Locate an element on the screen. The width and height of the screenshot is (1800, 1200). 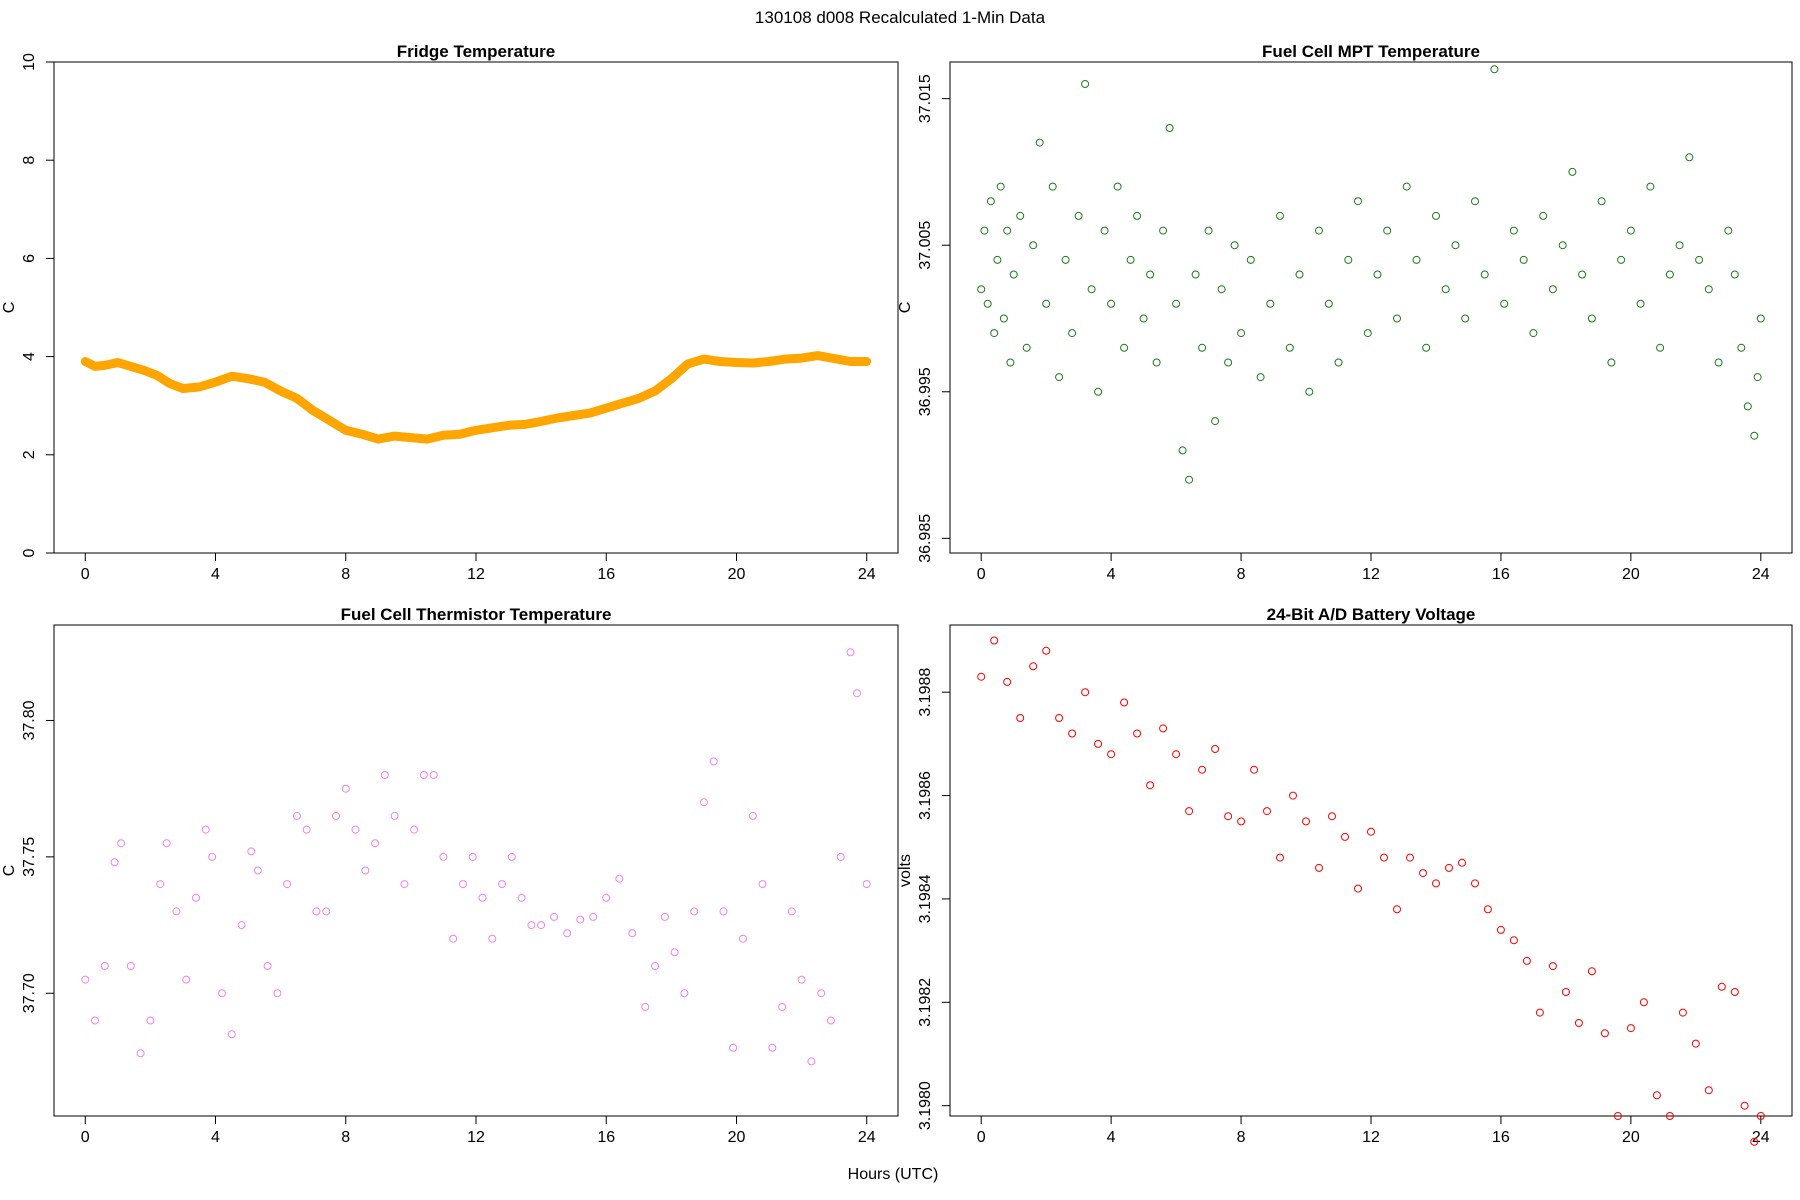
fridge-temperature-line is located at coordinates (476, 397).